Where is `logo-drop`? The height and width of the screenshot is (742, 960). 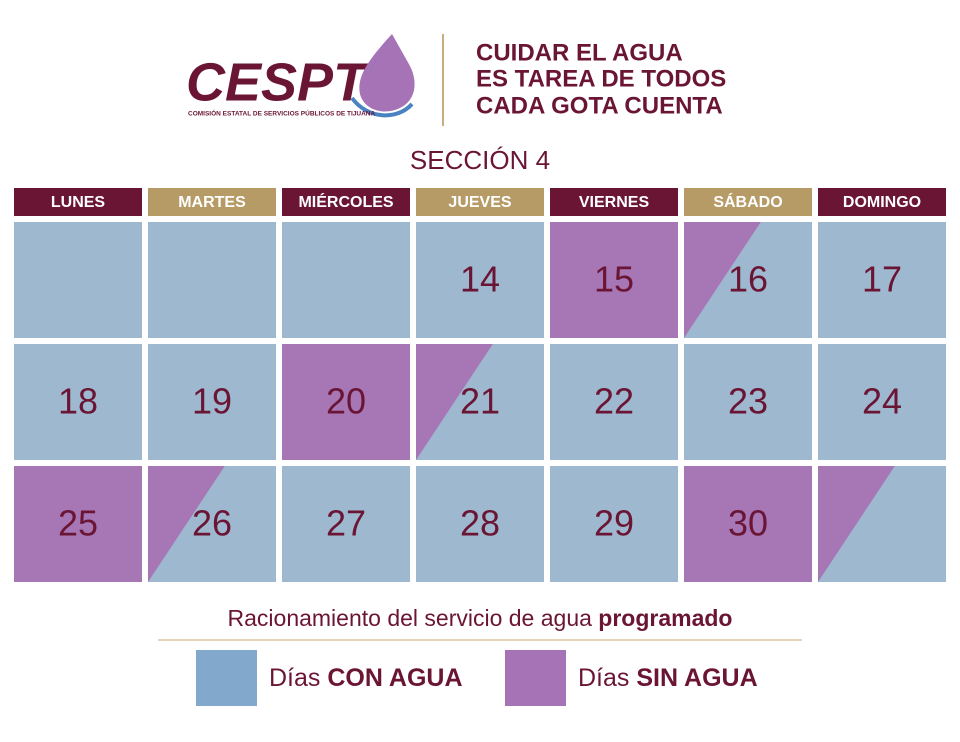
logo-drop is located at coordinates (387, 73).